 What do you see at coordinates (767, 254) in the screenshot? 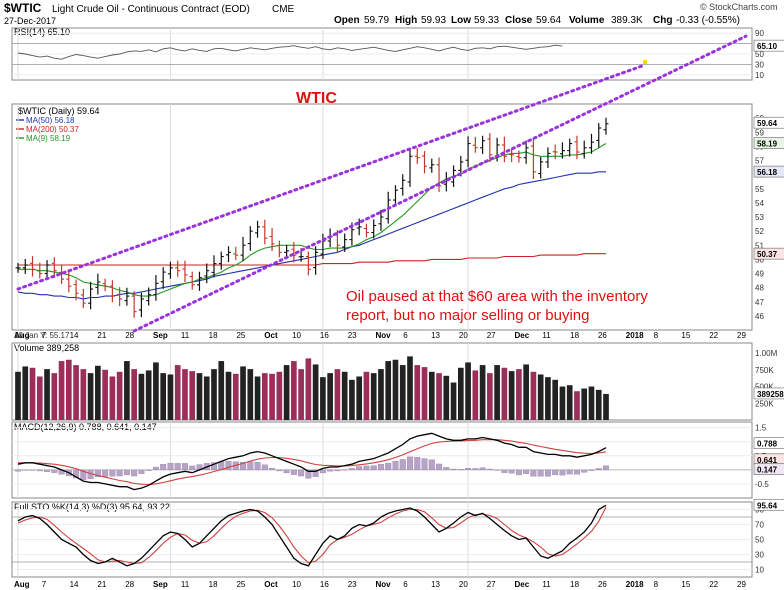
I see `ma200-tag: 50.37` at bounding box center [767, 254].